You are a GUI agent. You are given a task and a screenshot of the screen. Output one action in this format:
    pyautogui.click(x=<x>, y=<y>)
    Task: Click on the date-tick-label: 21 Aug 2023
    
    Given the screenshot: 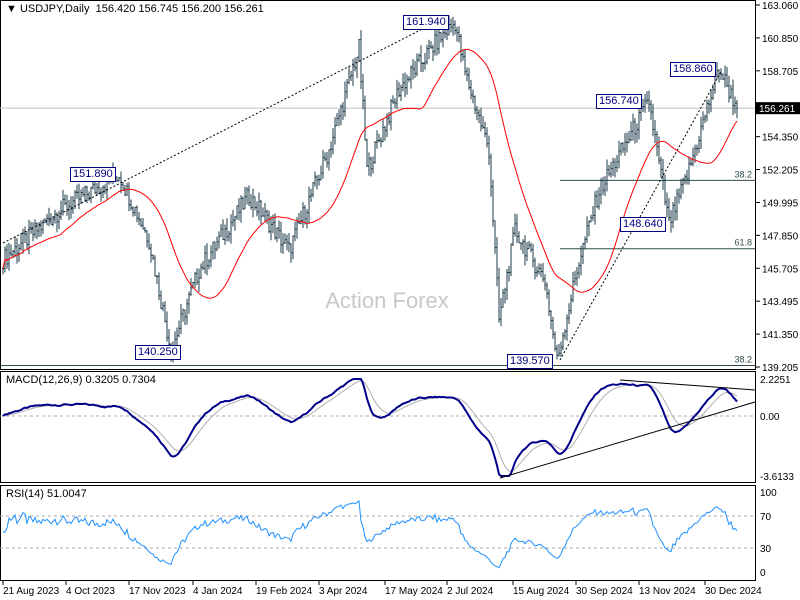 What is the action you would take?
    pyautogui.click(x=31, y=591)
    